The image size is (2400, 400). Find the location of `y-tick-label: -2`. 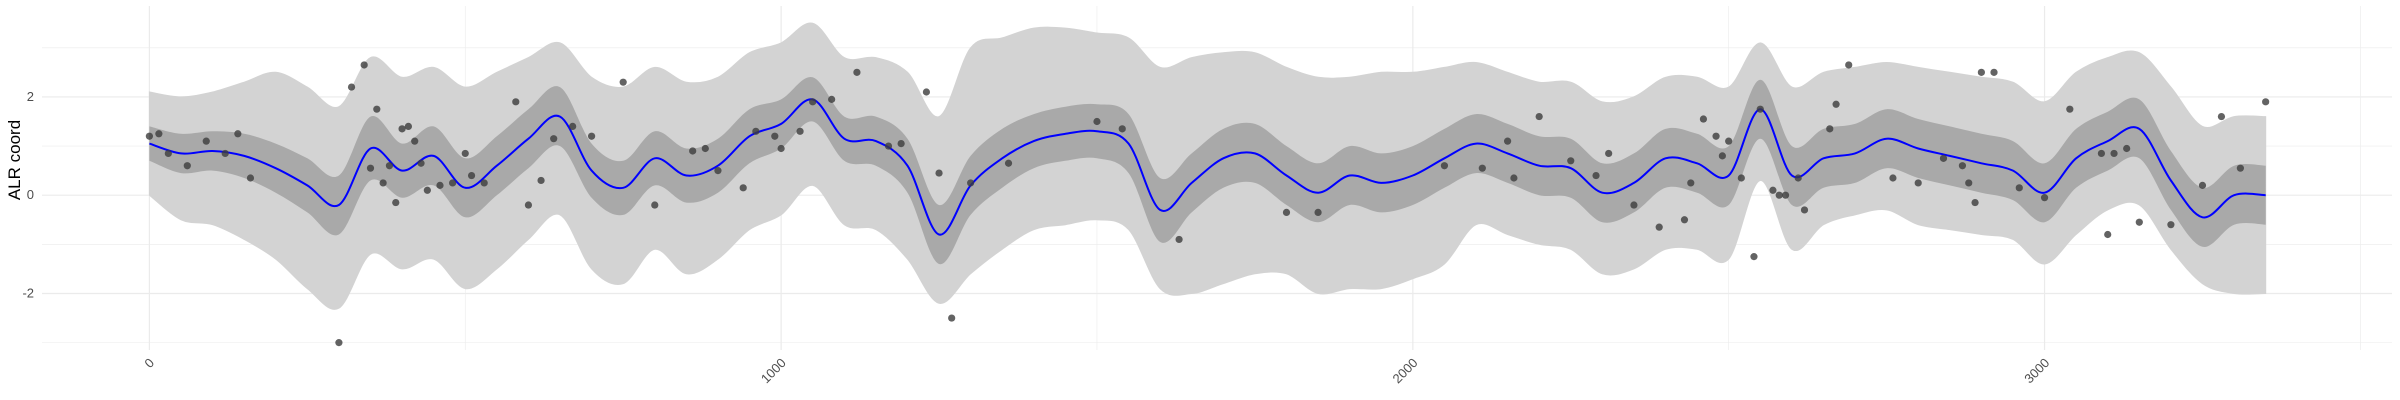

y-tick-label: -2 is located at coordinates (28, 292).